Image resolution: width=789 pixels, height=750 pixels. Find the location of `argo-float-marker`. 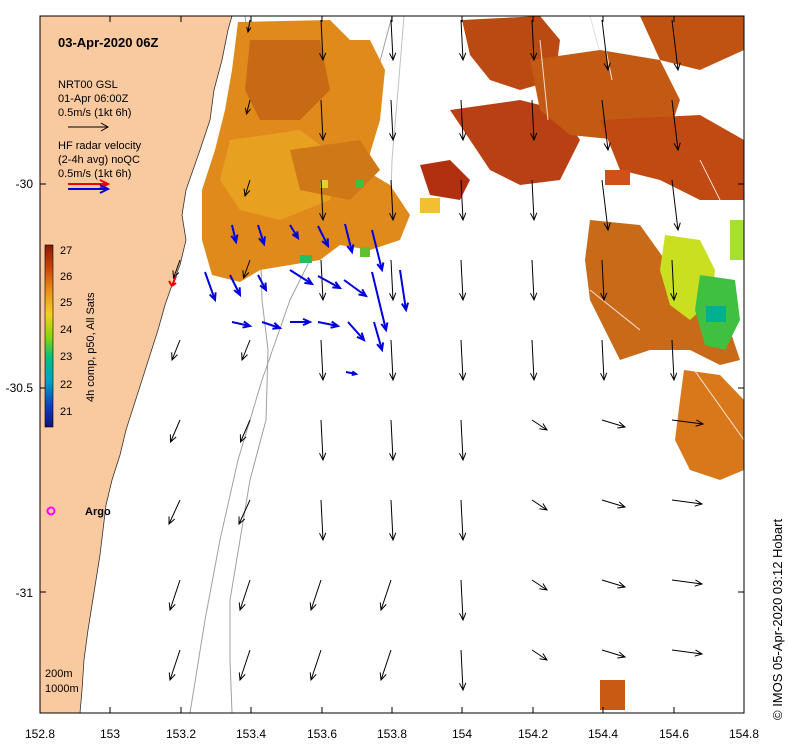

argo-float-marker is located at coordinates (51, 511).